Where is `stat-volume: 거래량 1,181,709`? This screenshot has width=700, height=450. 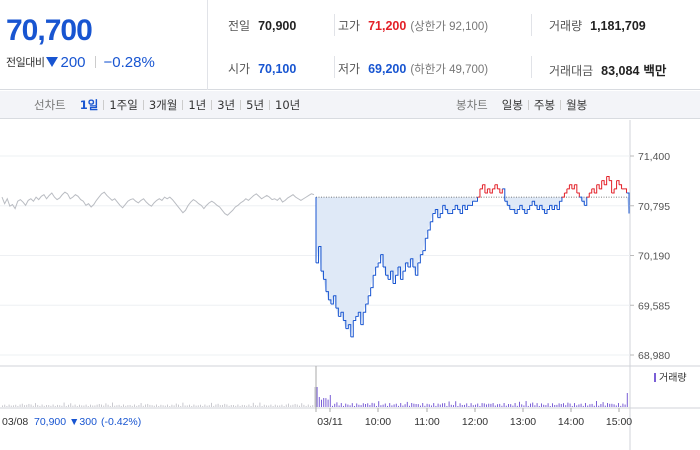
stat-volume: 거래량 1,181,709 is located at coordinates (597, 25).